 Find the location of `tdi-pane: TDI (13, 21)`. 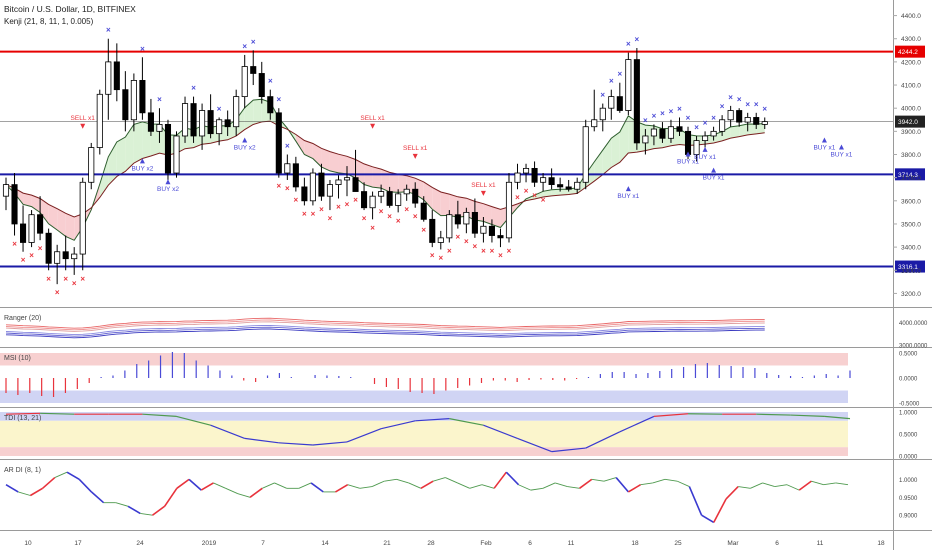

tdi-pane: TDI (13, 21) is located at coordinates (425, 434).